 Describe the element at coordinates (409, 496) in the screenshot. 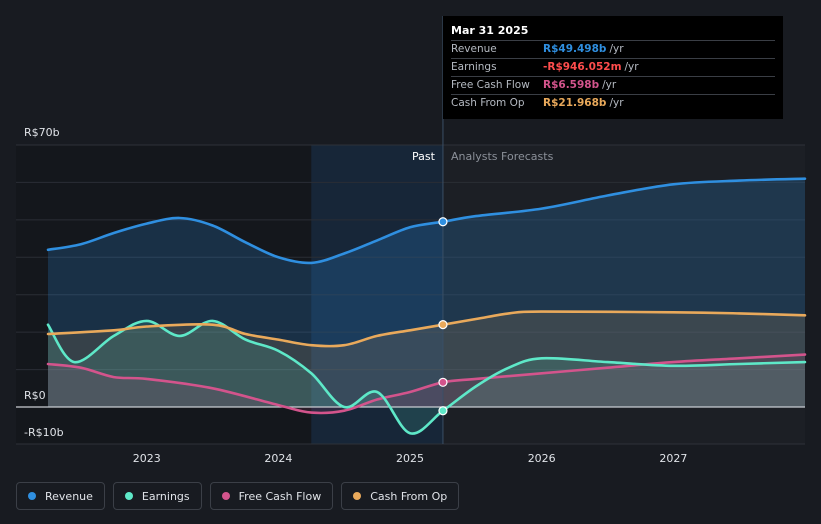

I see `legend-label: Cash From Op` at that location.